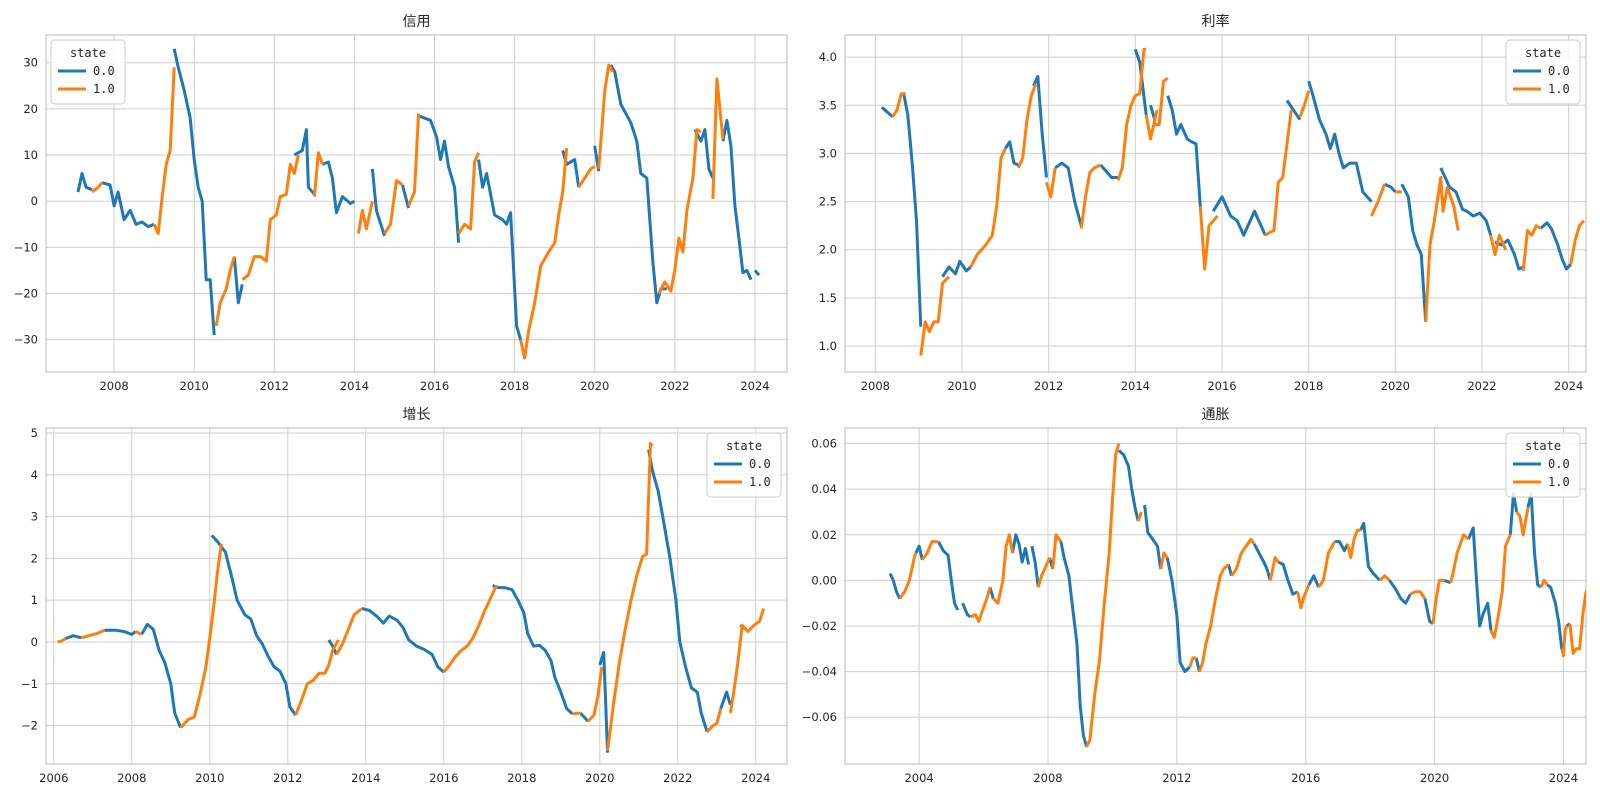  What do you see at coordinates (26, 340) in the screenshot?
I see `y-tick-label: −30` at bounding box center [26, 340].